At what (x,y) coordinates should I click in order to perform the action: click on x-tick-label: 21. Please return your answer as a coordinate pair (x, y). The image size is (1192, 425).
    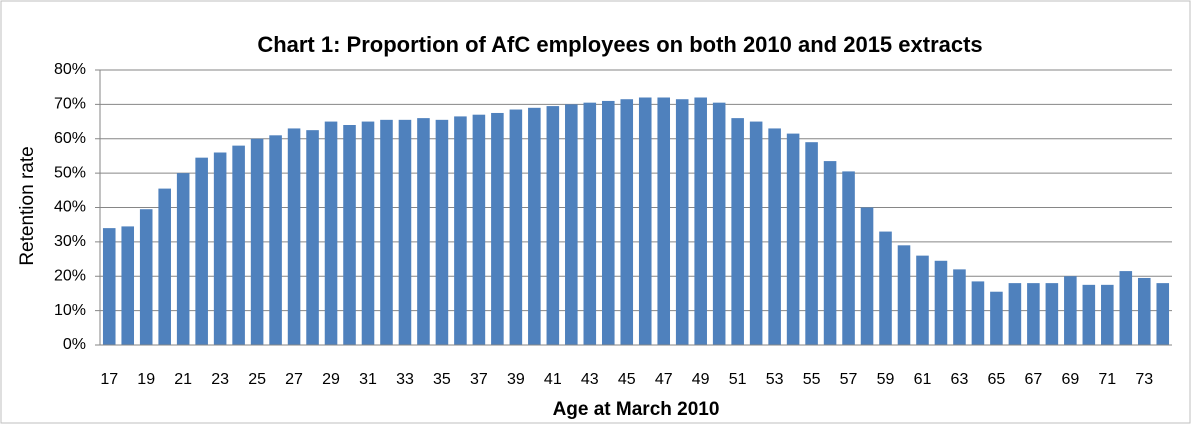
    Looking at the image, I should click on (183, 379).